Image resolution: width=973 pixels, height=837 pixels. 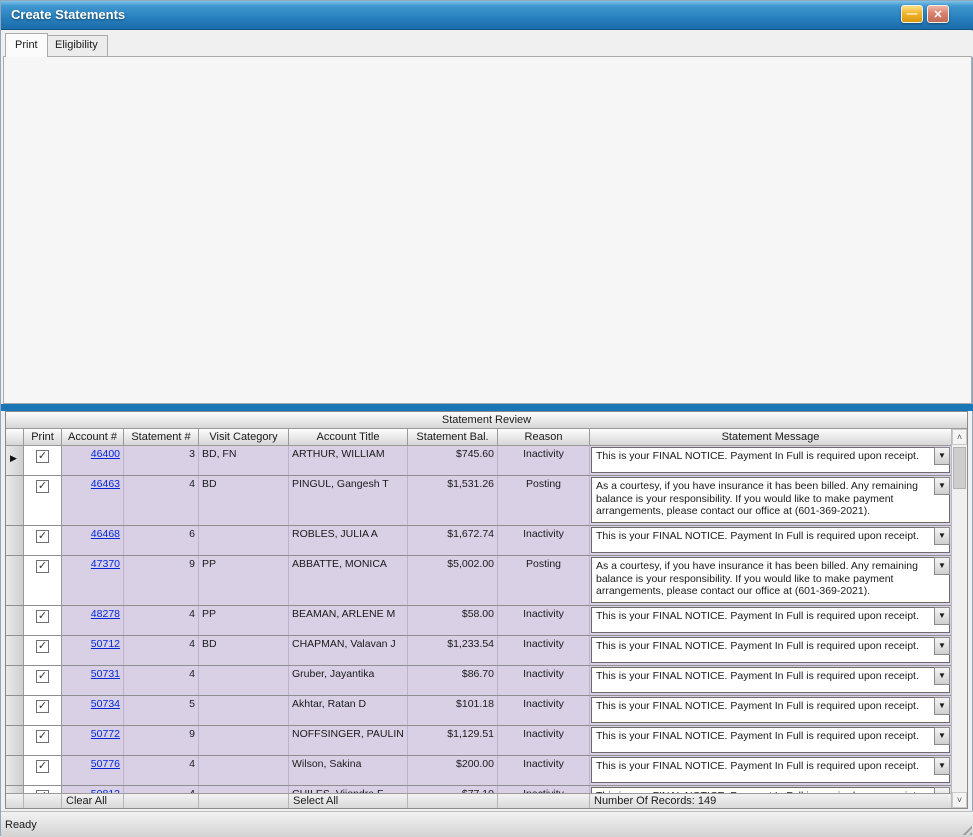 I want to click on scrollbar-track, so click(x=959, y=618).